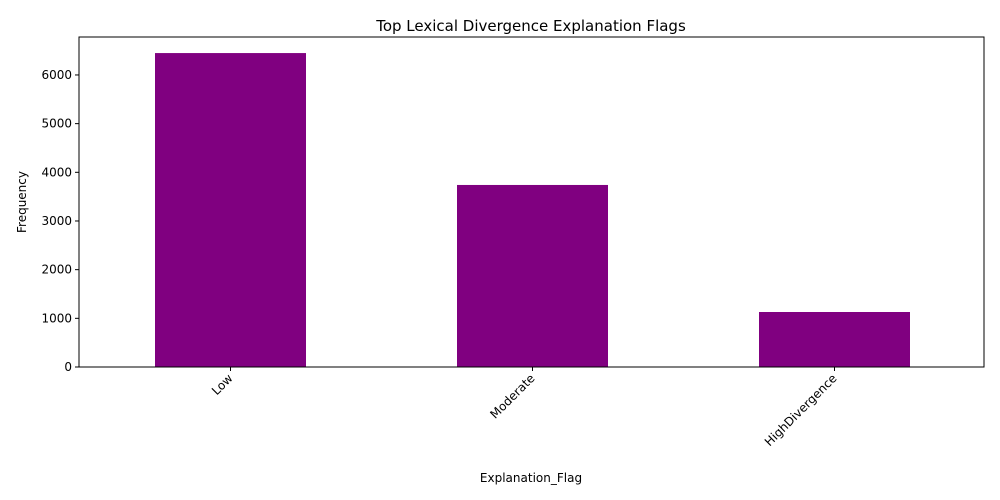  What do you see at coordinates (230, 210) in the screenshot?
I see `bar-low` at bounding box center [230, 210].